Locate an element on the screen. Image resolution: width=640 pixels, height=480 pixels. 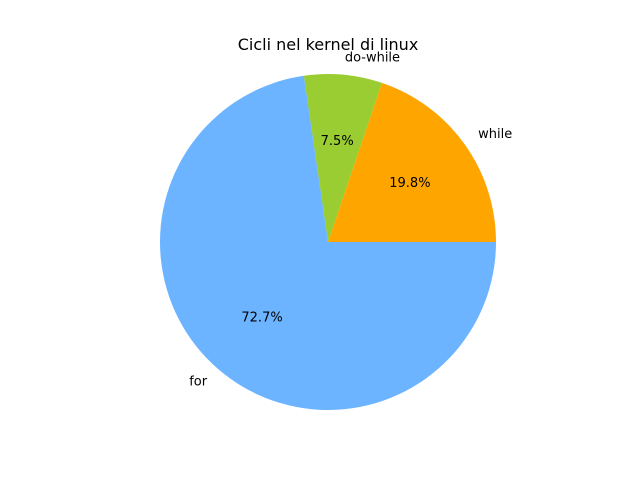
pie-slice-do-while is located at coordinates (342, 157).